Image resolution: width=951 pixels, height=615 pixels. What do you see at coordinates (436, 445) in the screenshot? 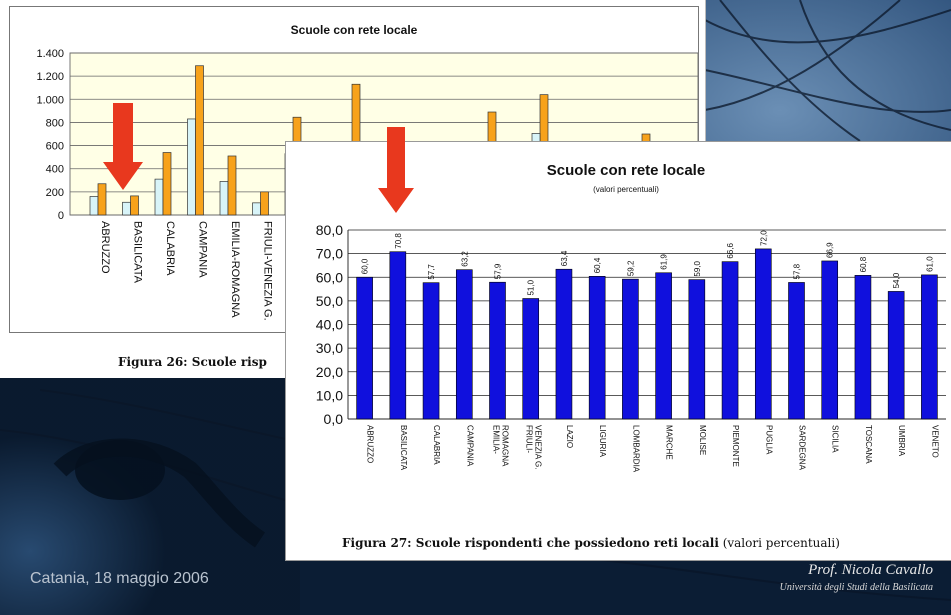
I see `chart-27-category-label: CALABRIA` at bounding box center [436, 445].